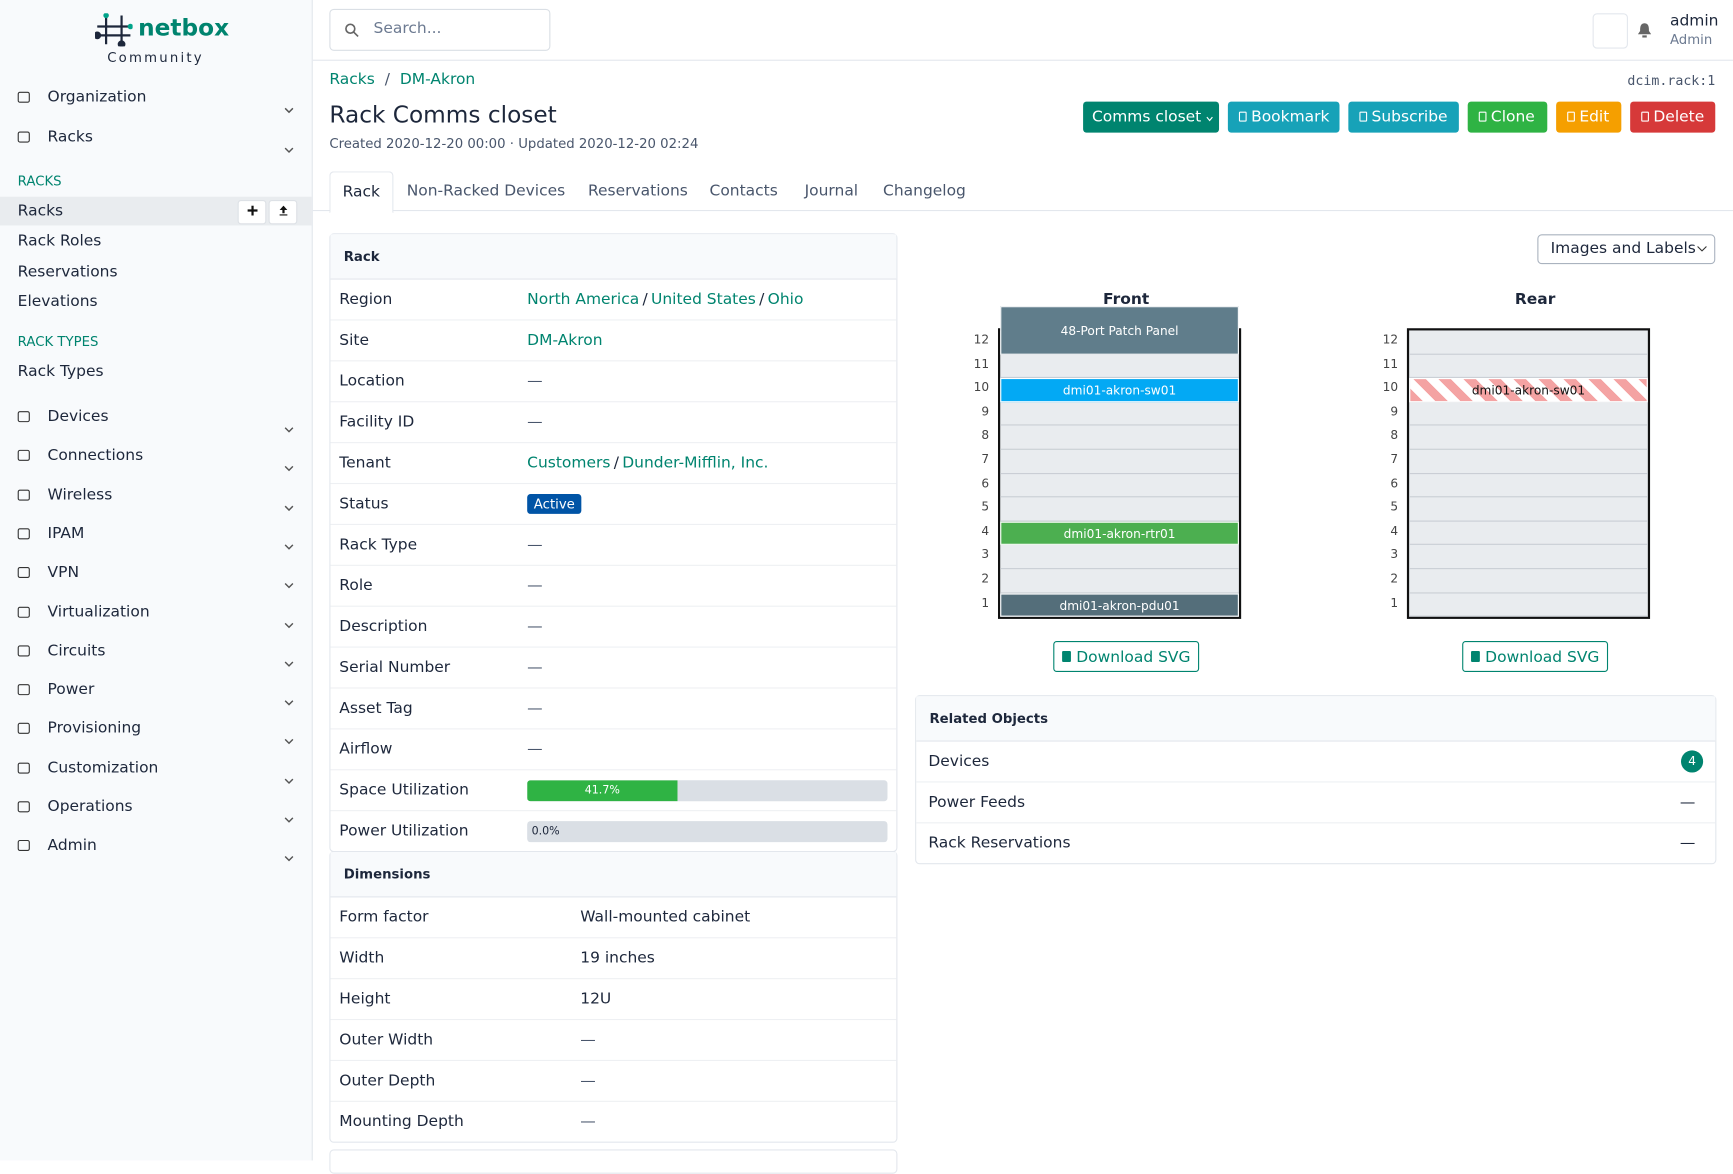 Image resolution: width=1733 pixels, height=1174 pixels. Describe the element at coordinates (1507, 117) in the screenshot. I see `action-button: Clone` at that location.